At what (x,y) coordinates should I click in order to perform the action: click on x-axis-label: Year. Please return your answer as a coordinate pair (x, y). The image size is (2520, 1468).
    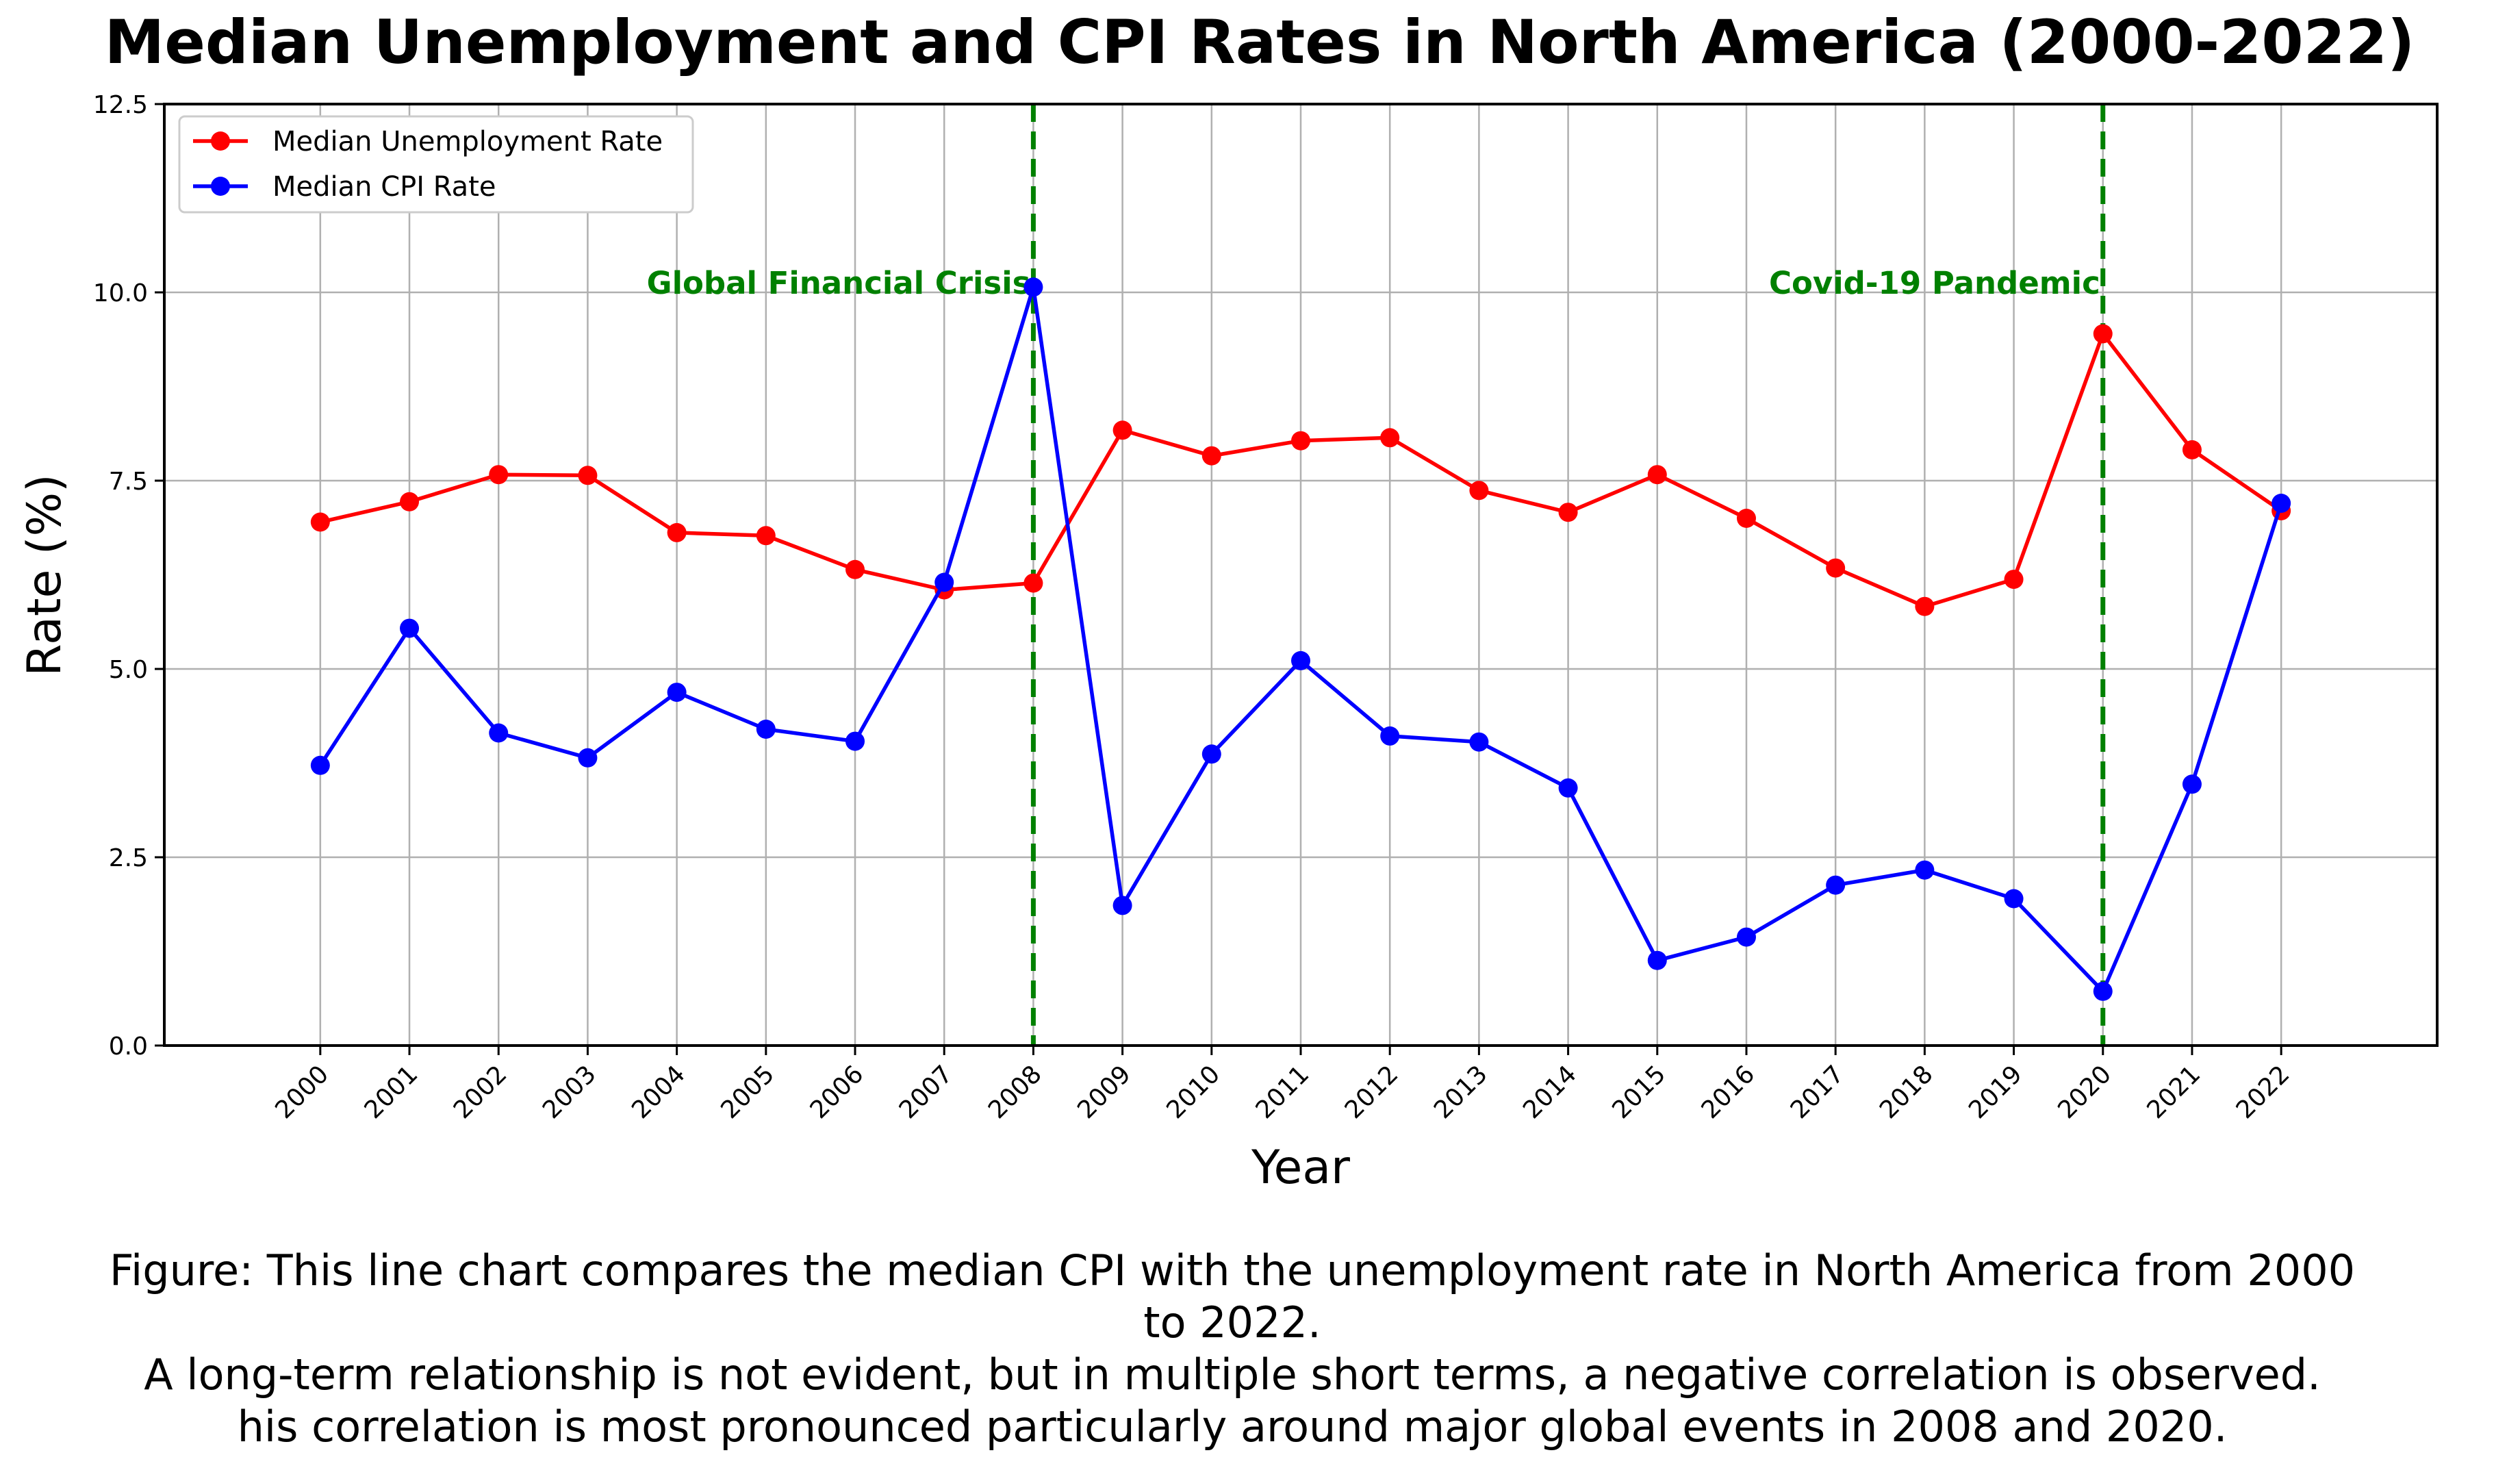
    Looking at the image, I should click on (1300, 1168).